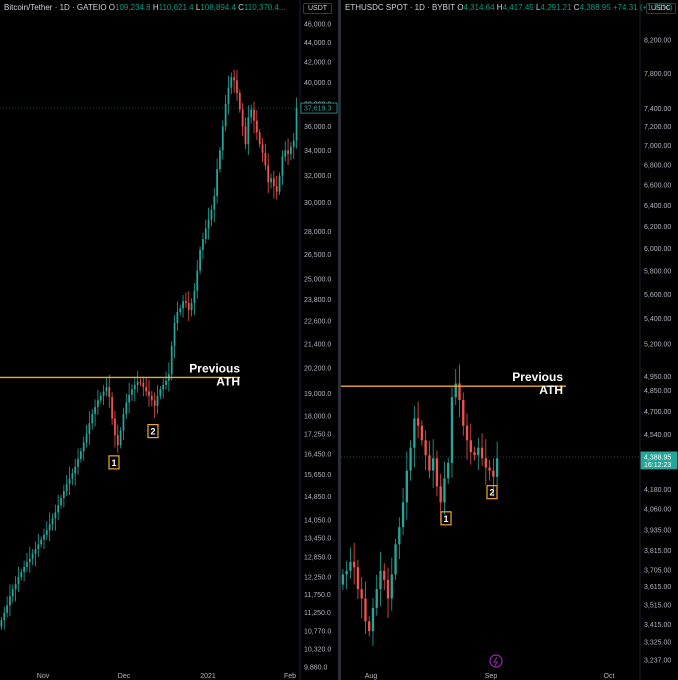 The image size is (678, 680). I want to click on price-tick-label: 13,450.0, so click(317, 539).